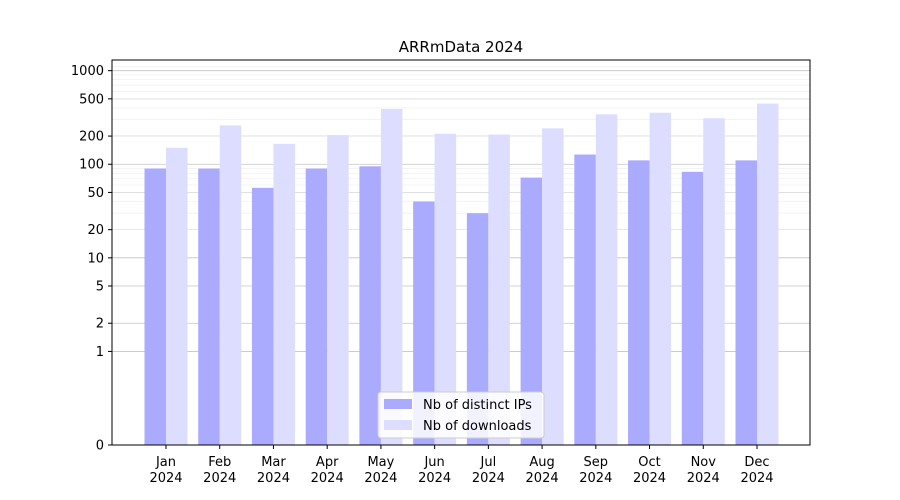  Describe the element at coordinates (433, 462) in the screenshot. I see `x-tick-label-month: Jun` at that location.